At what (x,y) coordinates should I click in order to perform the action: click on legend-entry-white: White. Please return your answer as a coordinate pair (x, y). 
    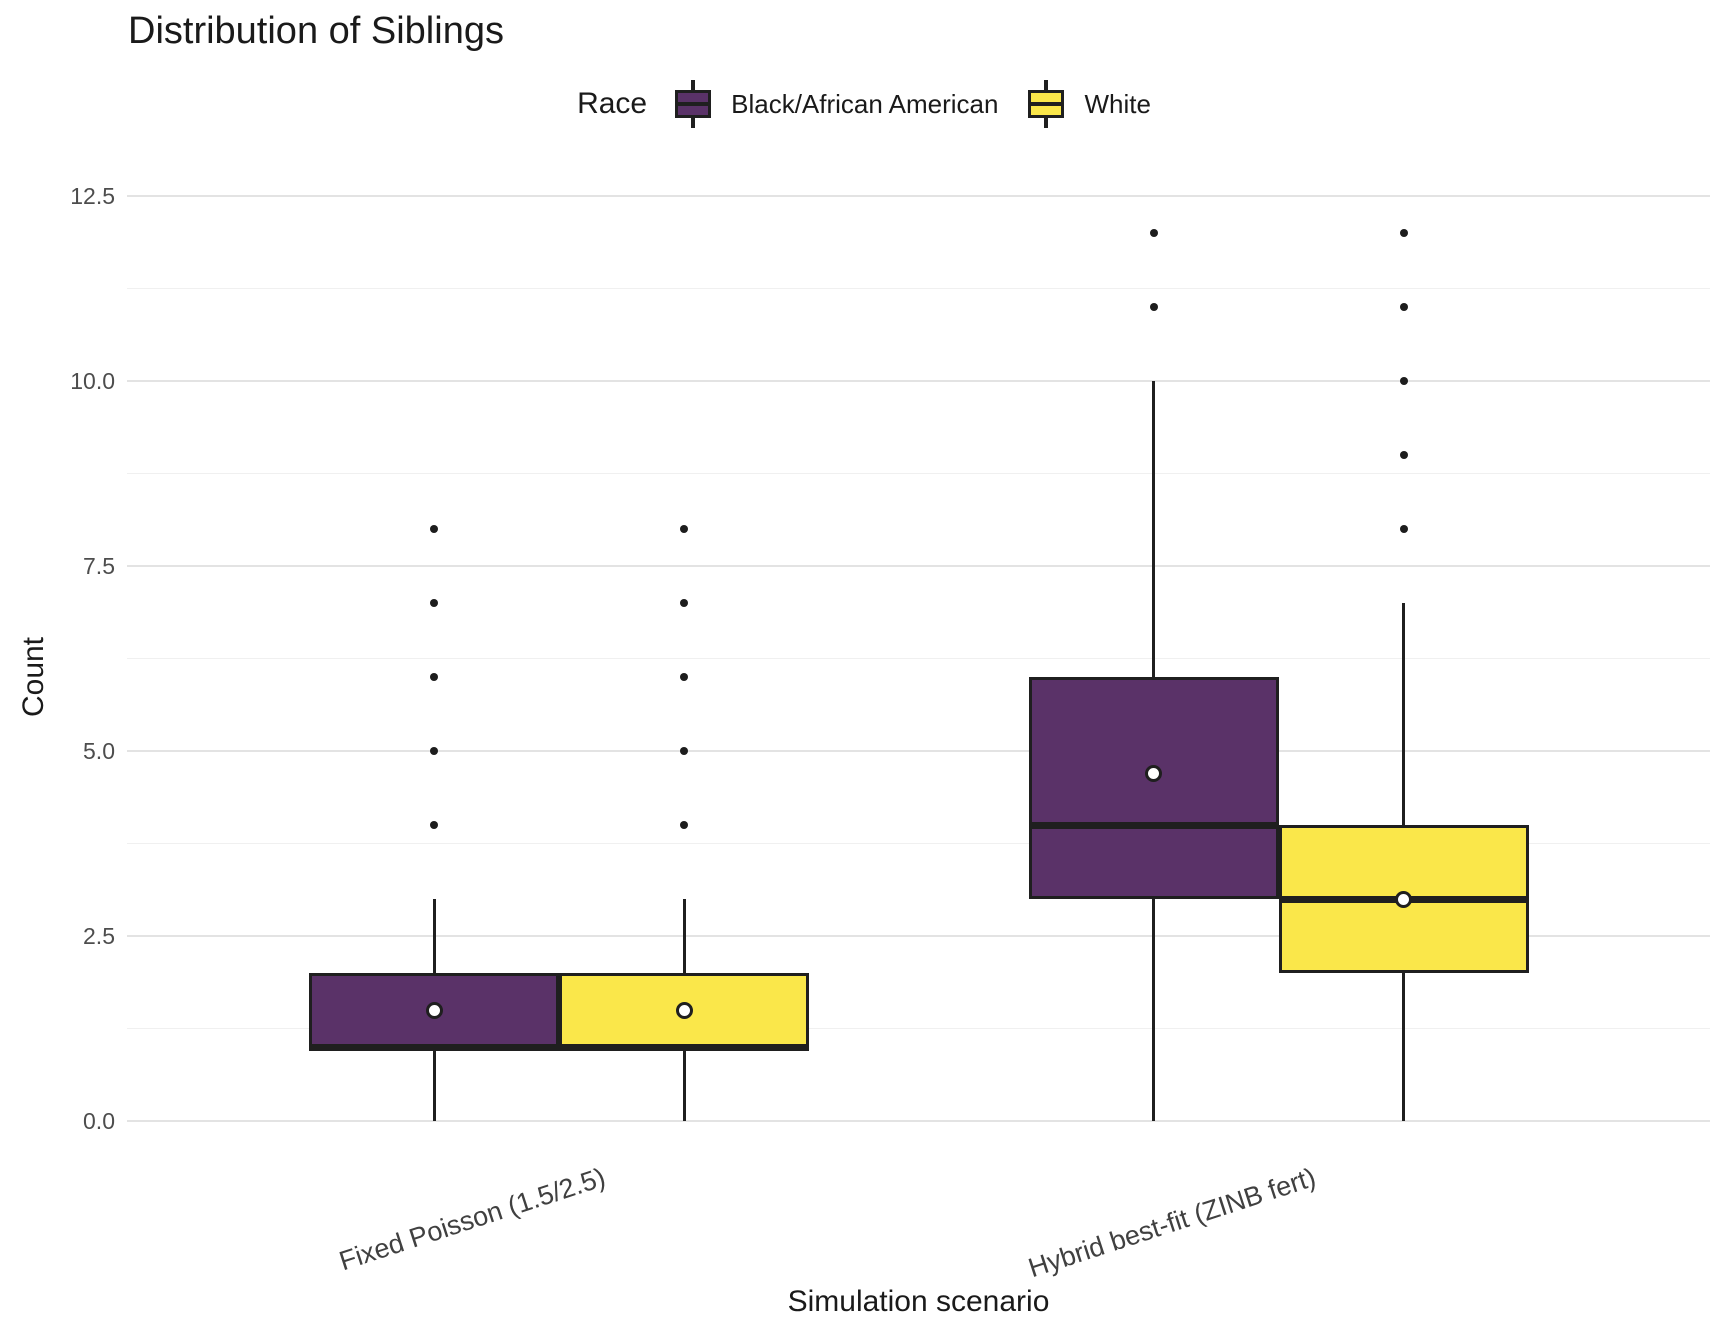
    Looking at the image, I should click on (1089, 104).